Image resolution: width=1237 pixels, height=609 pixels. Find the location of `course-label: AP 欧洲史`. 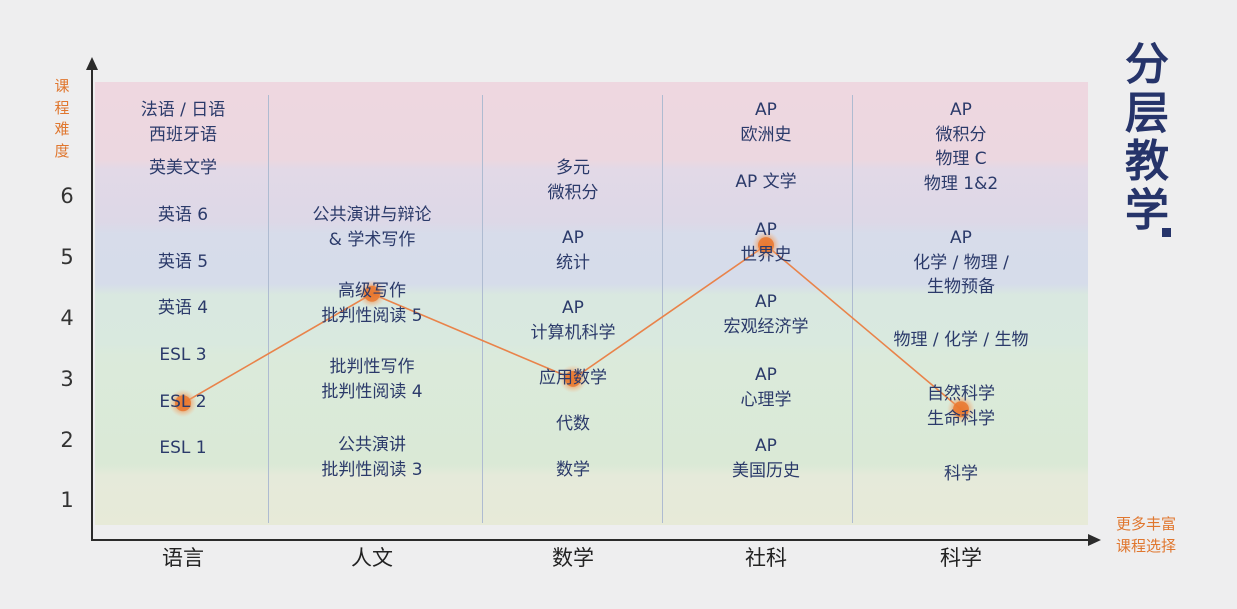

course-label: AP 欧洲史 is located at coordinates (766, 122).